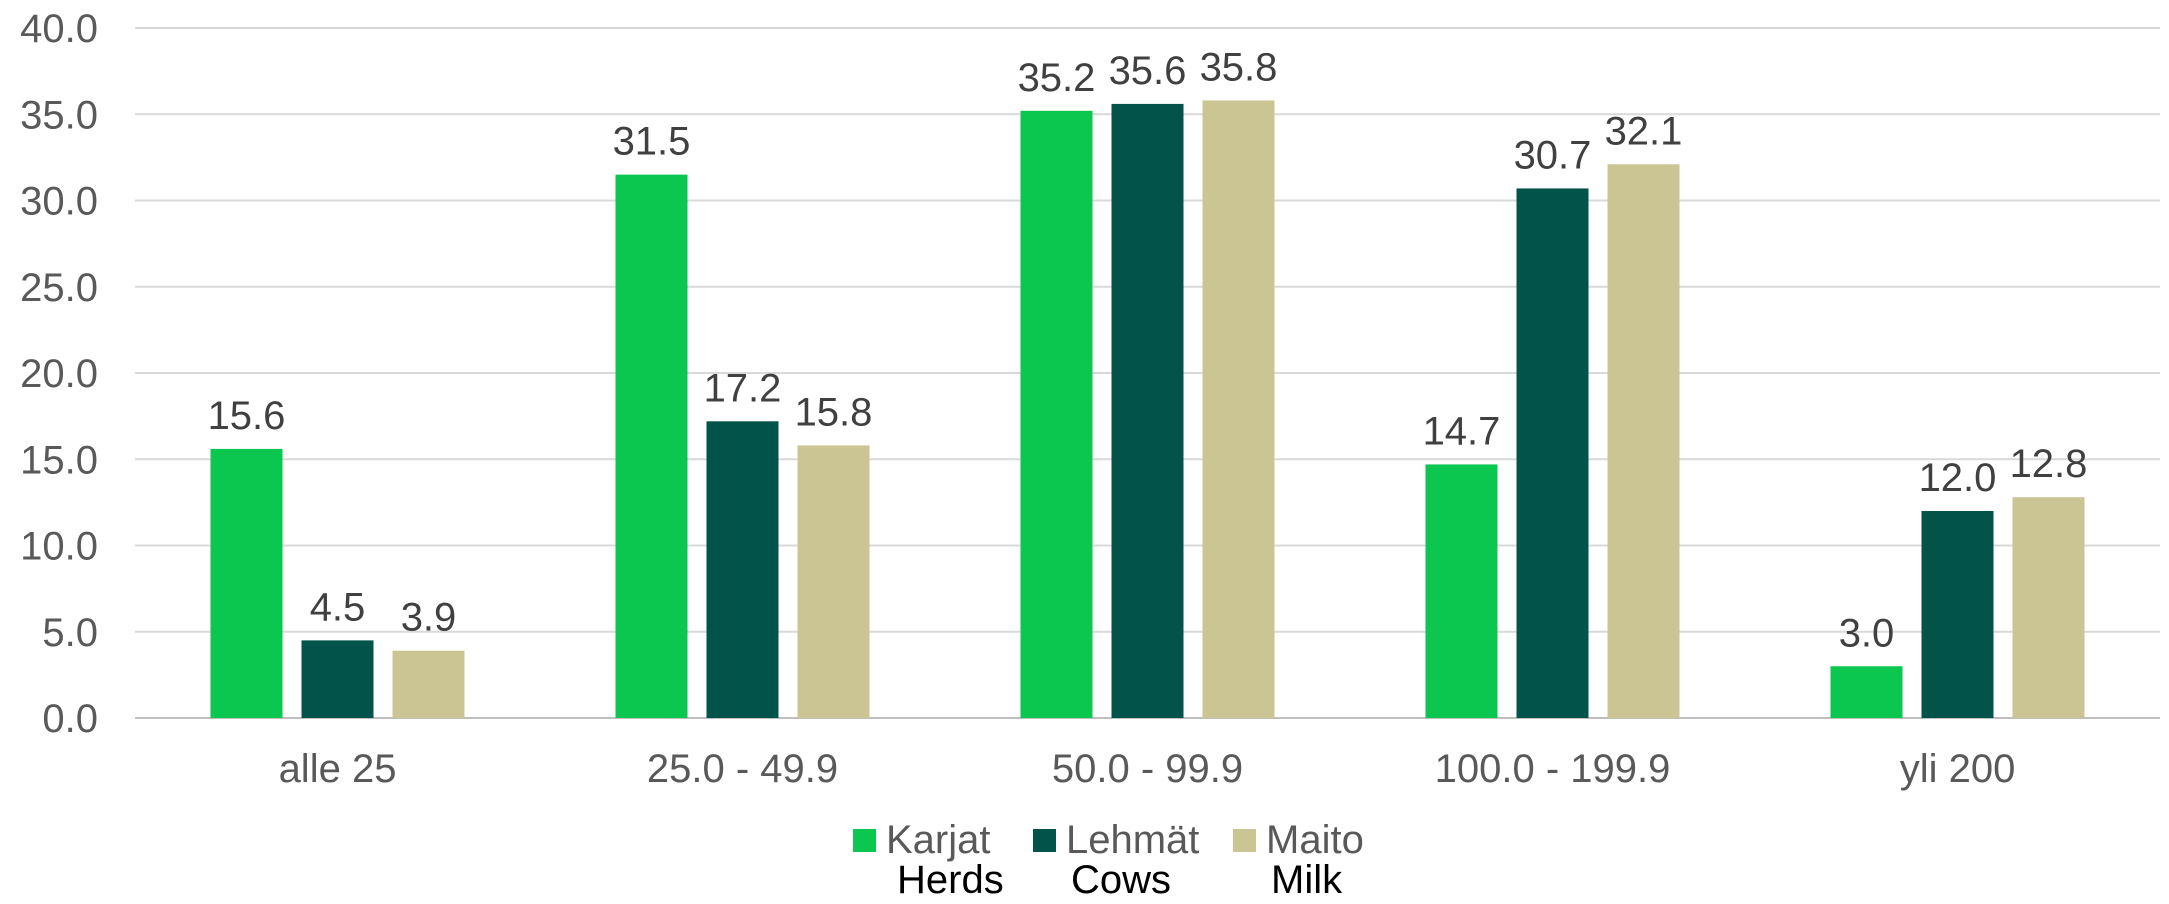 The image size is (2169, 904). What do you see at coordinates (652, 142) in the screenshot?
I see `data-label: 31.5` at bounding box center [652, 142].